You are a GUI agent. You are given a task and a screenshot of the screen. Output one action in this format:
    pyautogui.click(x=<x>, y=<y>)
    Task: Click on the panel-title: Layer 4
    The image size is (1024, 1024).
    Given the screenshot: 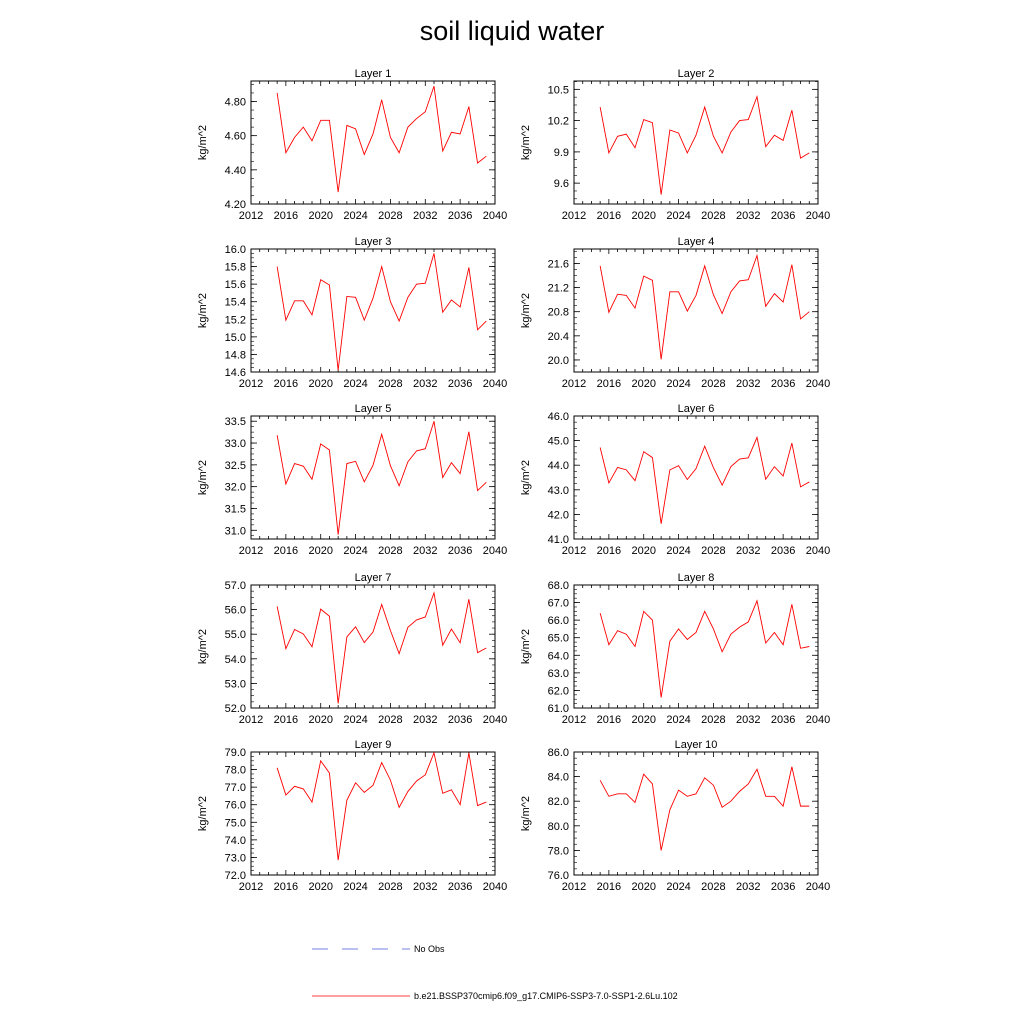 What is the action you would take?
    pyautogui.click(x=696, y=242)
    